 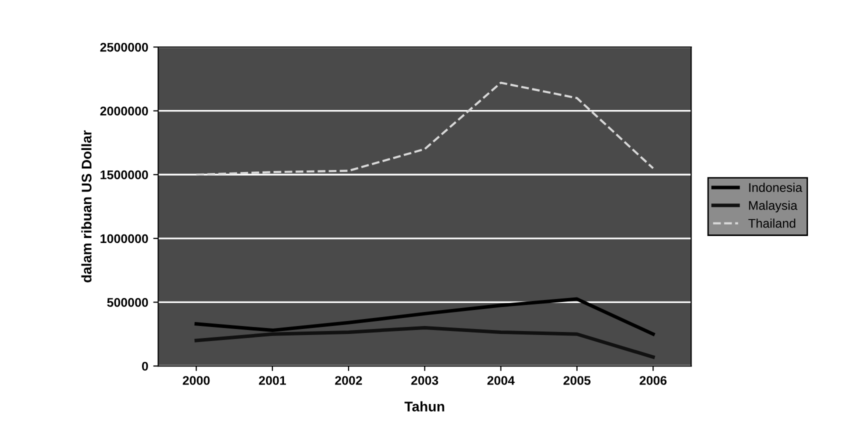 I want to click on x-tick-label: 2005, so click(x=577, y=380).